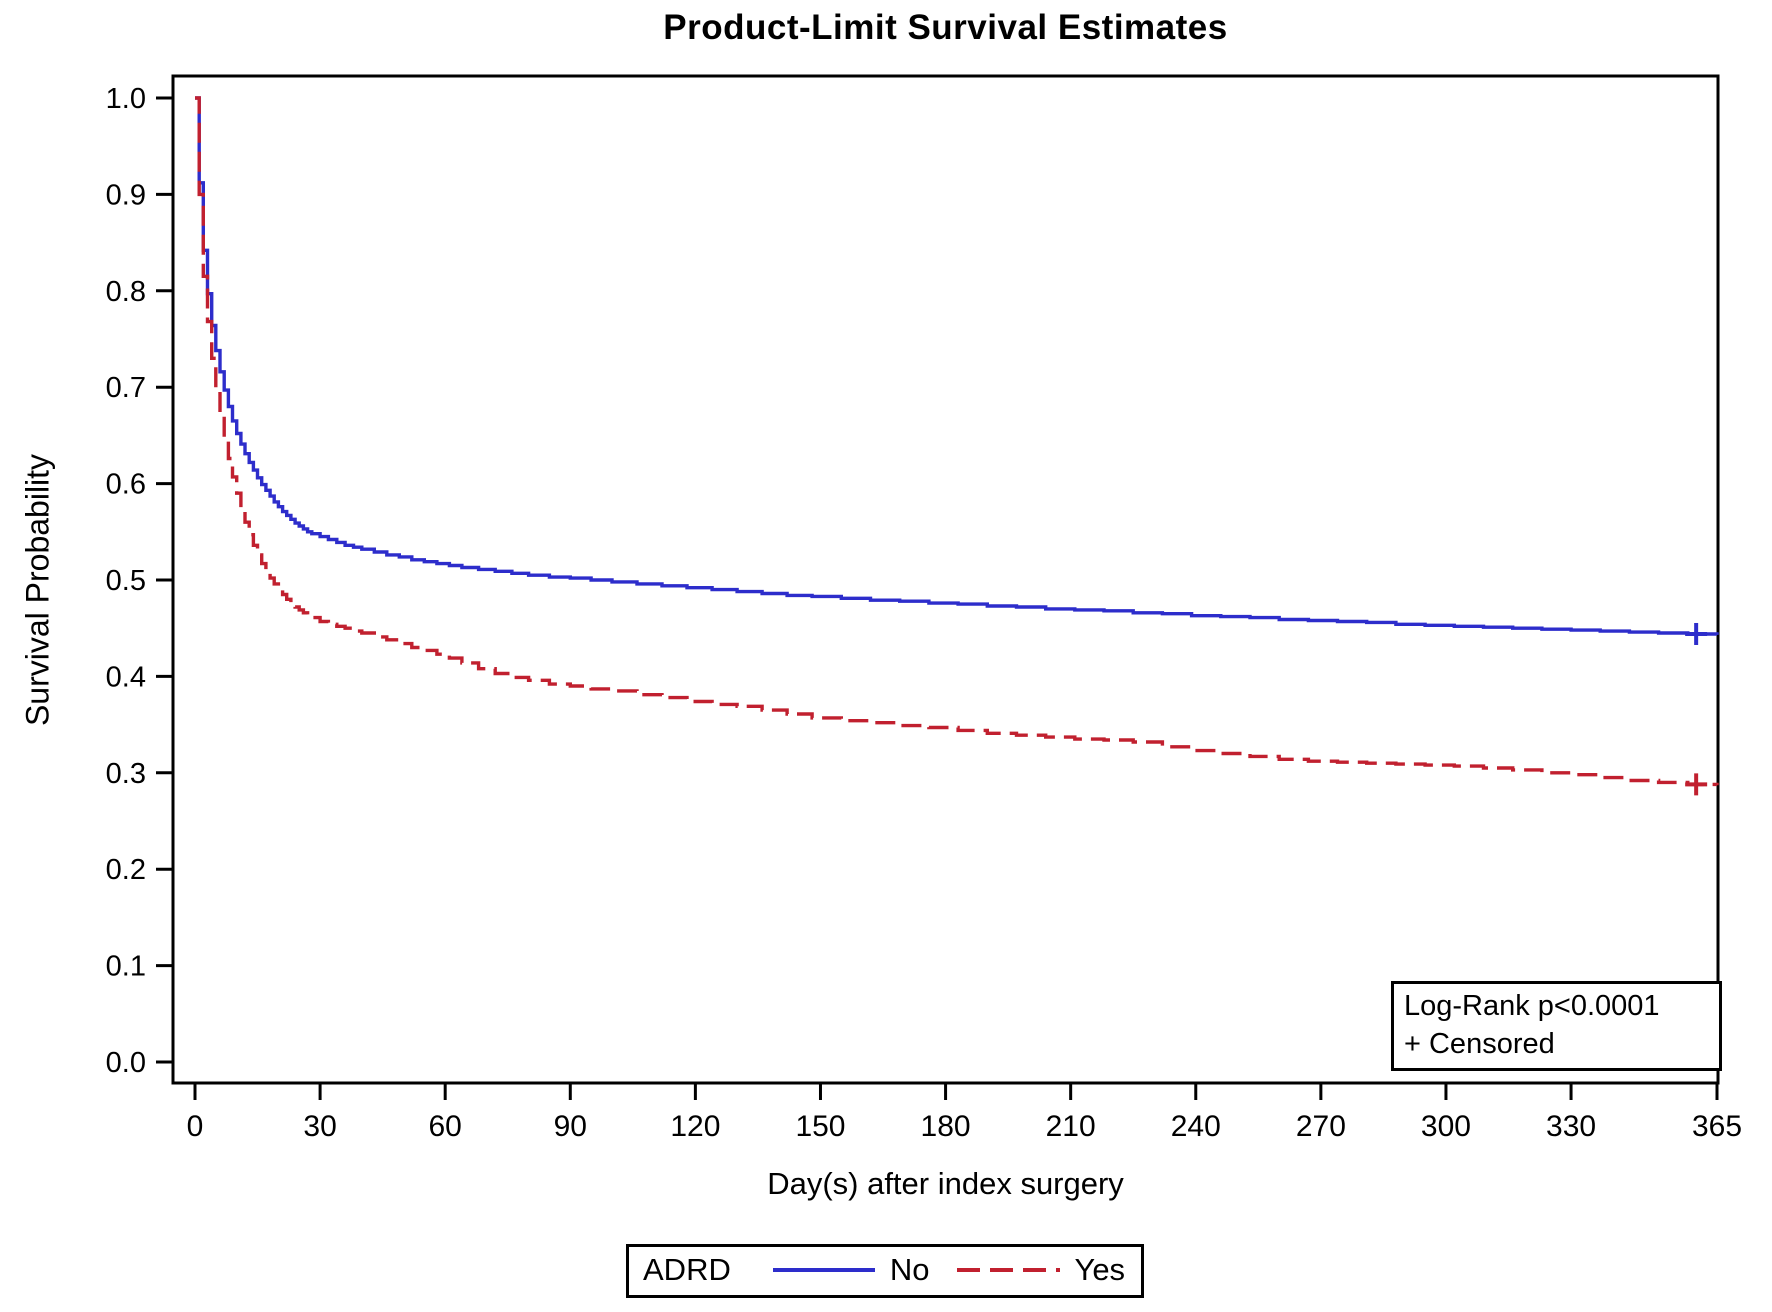 The width and height of the screenshot is (1772, 1312). I want to click on y-tick-label: 0.4, so click(126, 677).